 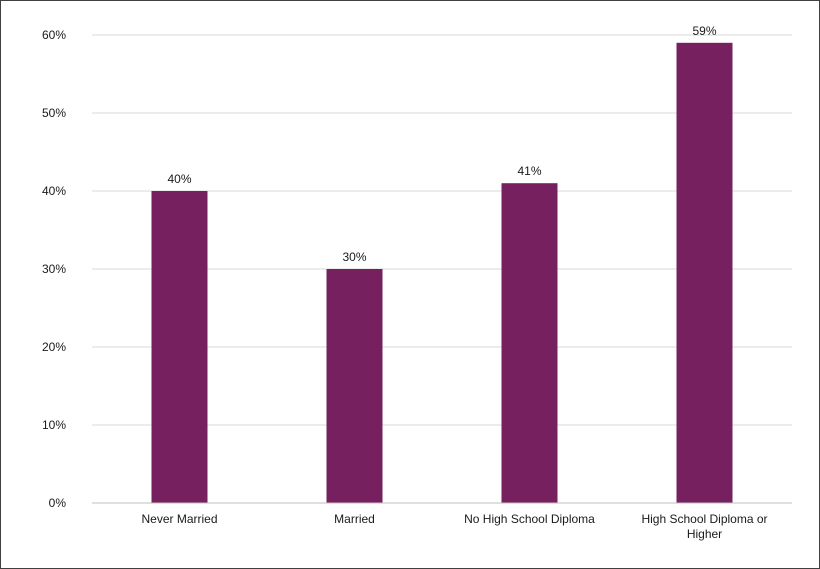 I want to click on category-label-line: Higher, so click(x=704, y=534).